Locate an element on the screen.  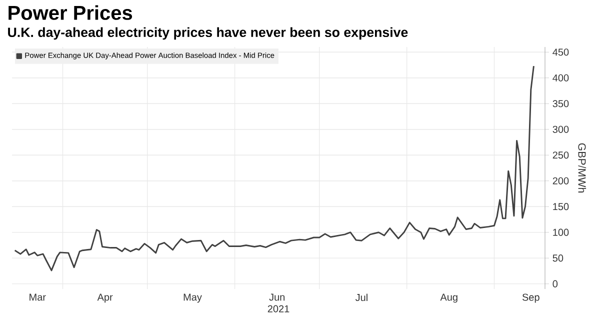
y-tick-label: 0 is located at coordinates (555, 284).